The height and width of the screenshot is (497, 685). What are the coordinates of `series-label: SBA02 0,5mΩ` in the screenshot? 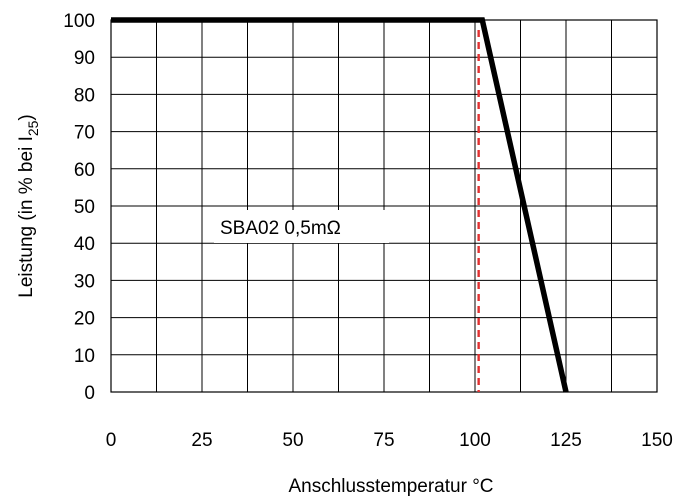 It's located at (280, 228).